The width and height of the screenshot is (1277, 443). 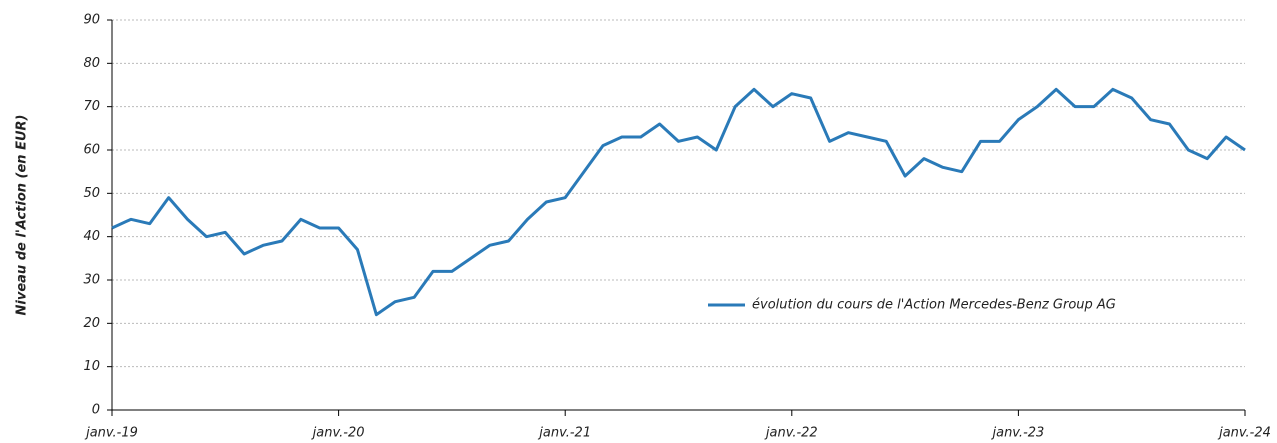 I want to click on y-tick-label: 10, so click(x=91, y=366).